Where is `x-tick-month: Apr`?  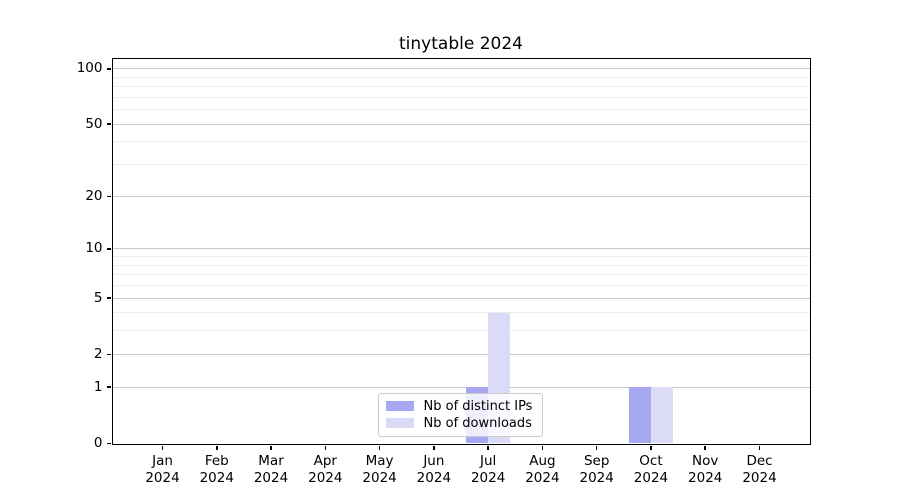
x-tick-month: Apr is located at coordinates (325, 460).